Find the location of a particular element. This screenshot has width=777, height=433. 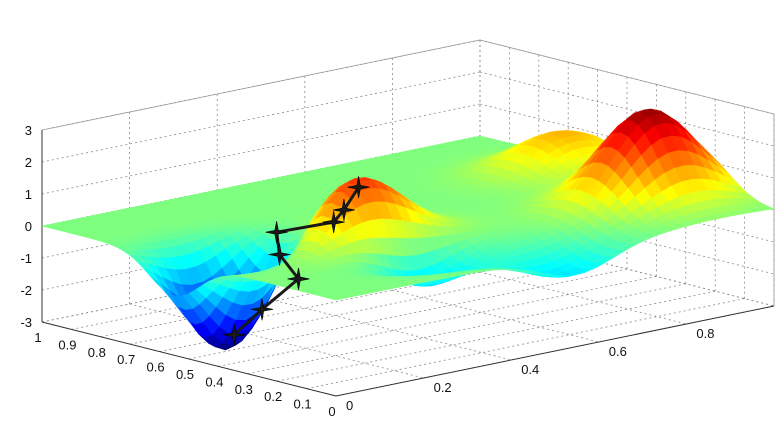

y-tick-label: 0 is located at coordinates (349, 405).